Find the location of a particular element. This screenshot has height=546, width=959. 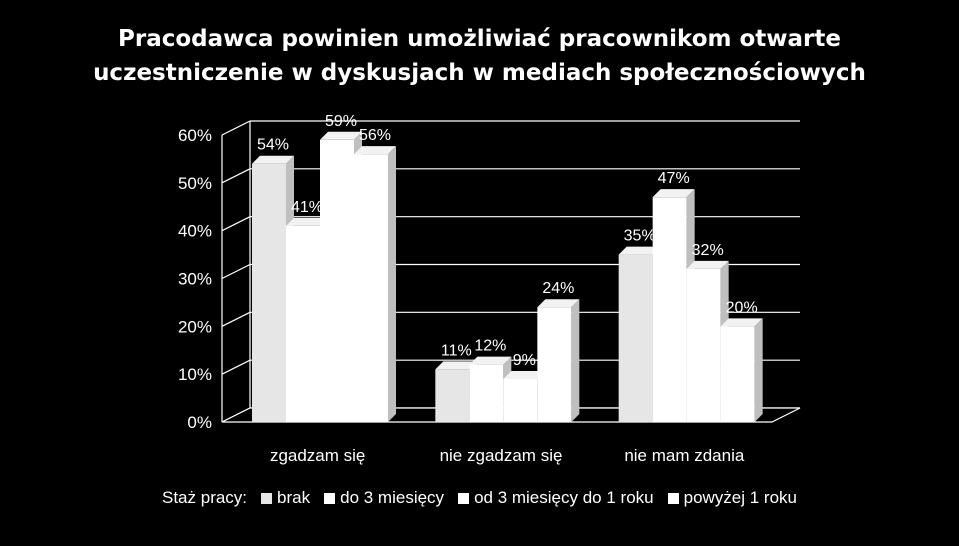

data-label: 9% is located at coordinates (524, 360).